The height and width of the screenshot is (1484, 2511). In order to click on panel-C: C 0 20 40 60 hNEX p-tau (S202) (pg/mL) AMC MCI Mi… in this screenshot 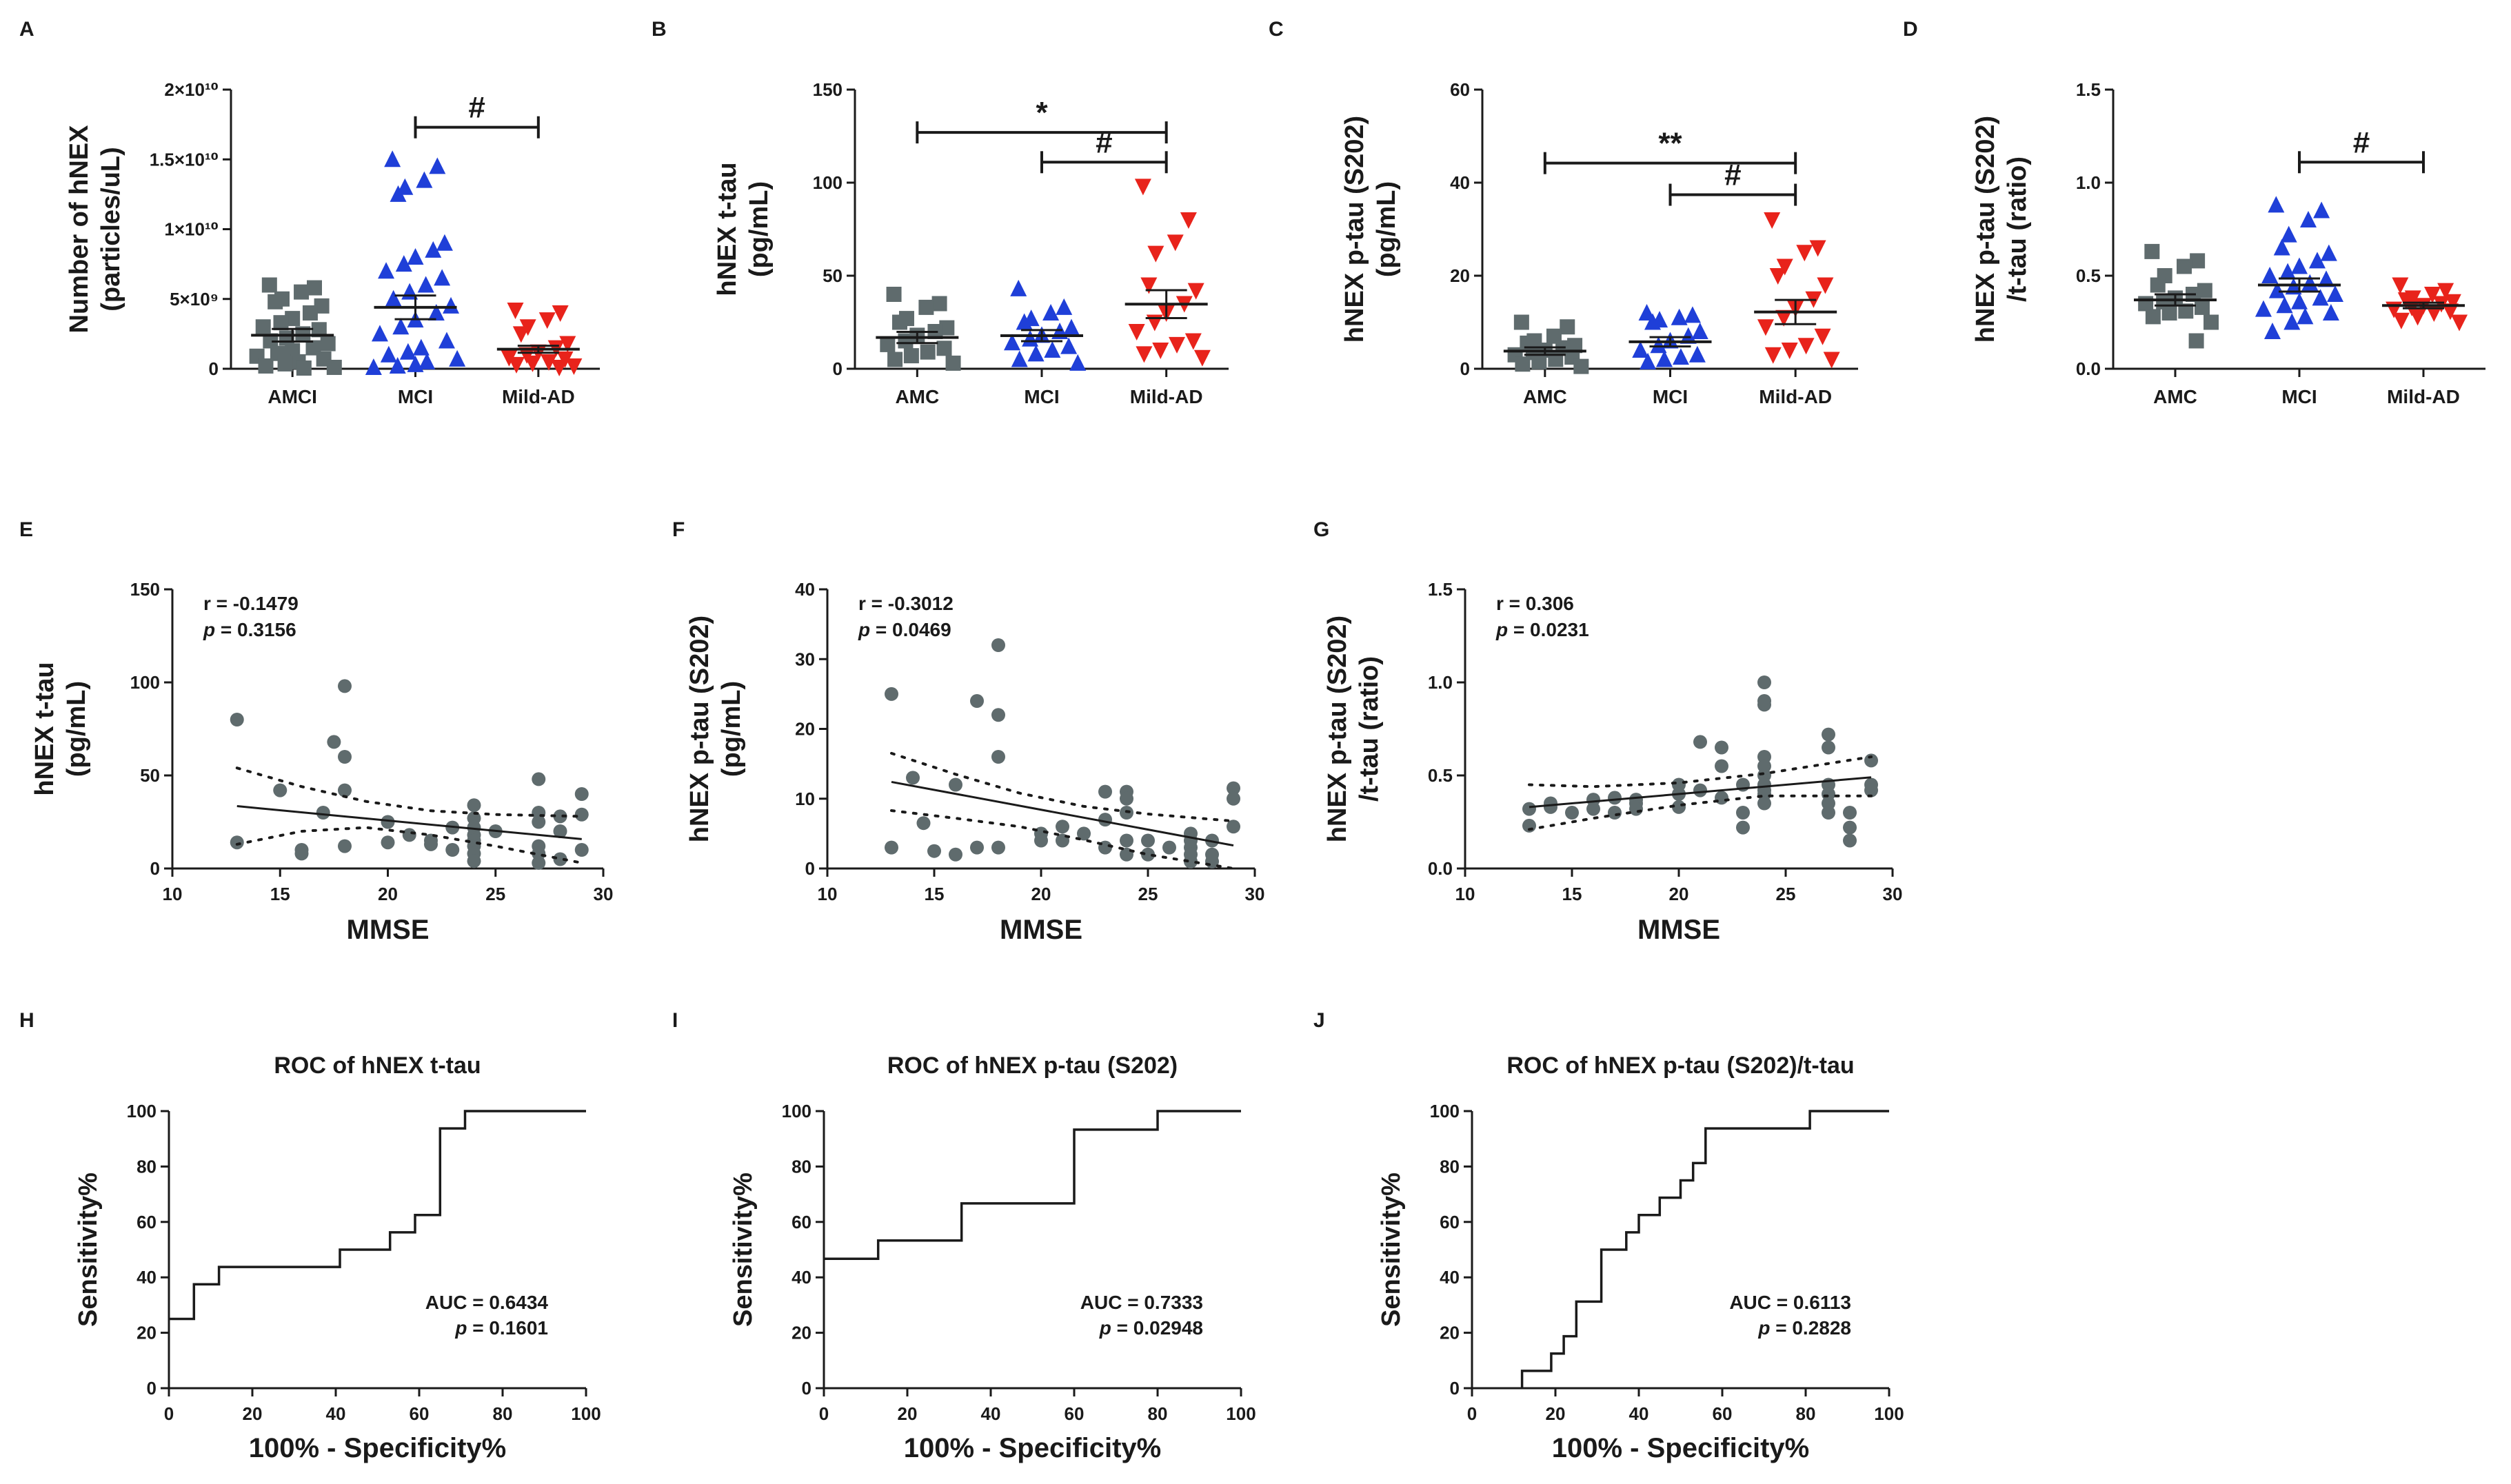, I will do `click(1563, 213)`.